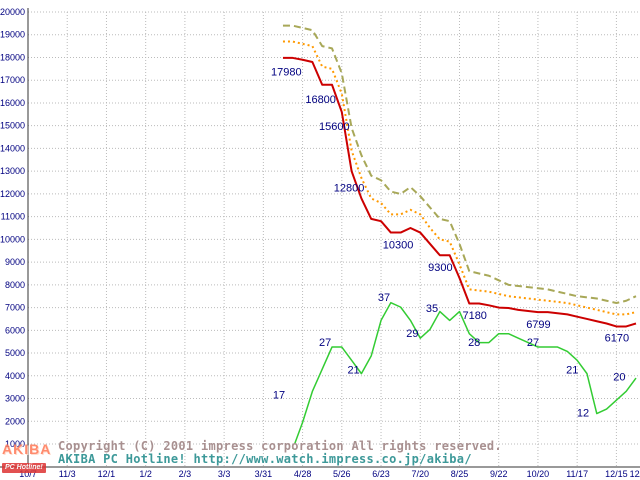  I want to click on annotation: 28, so click(474, 343).